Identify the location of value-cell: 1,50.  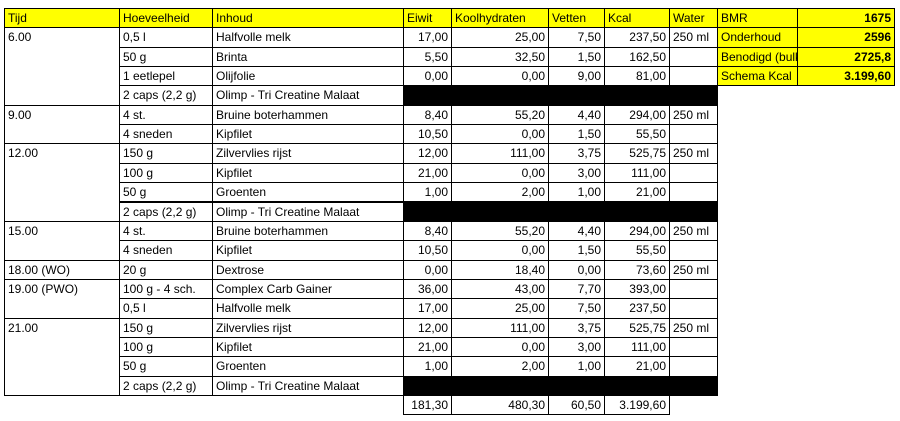
(576, 250).